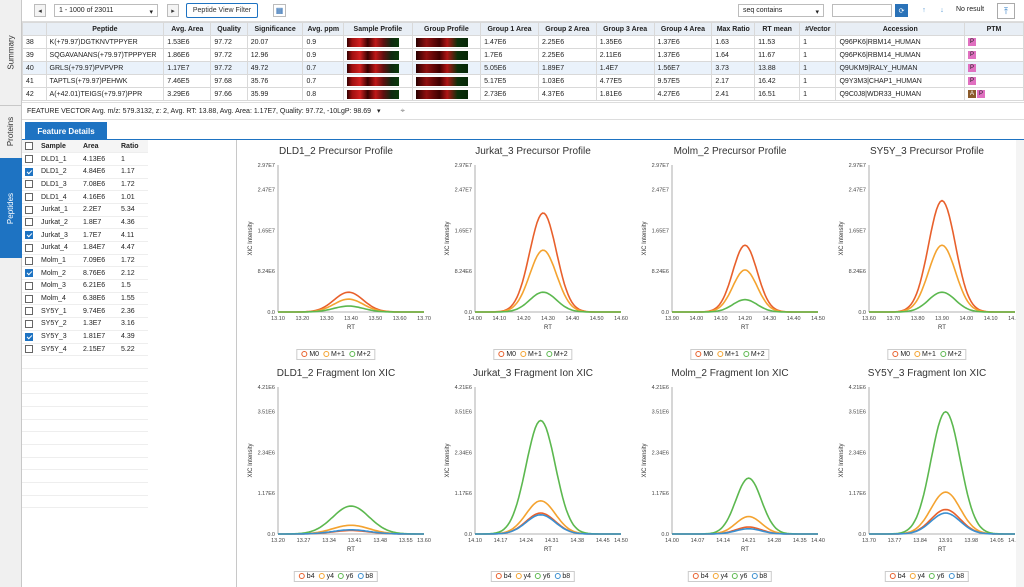  I want to click on sample-row: Jurkat_2 1.8E7 4.36, so click(85, 223).